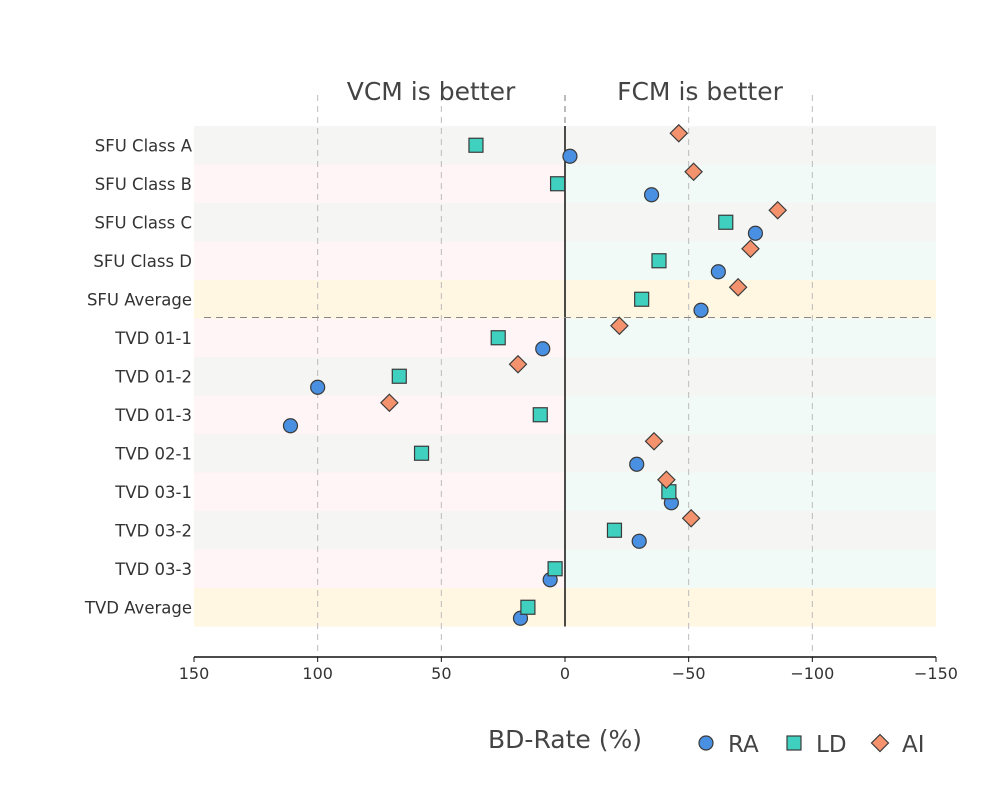 Image resolution: width=996 pixels, height=810 pixels. What do you see at coordinates (139, 299) in the screenshot?
I see `row-label: SFU Average` at bounding box center [139, 299].